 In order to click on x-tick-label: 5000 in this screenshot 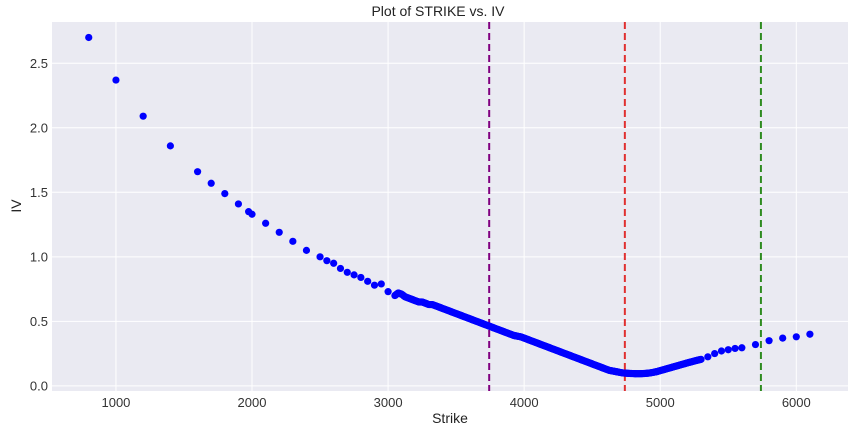, I will do `click(660, 402)`.